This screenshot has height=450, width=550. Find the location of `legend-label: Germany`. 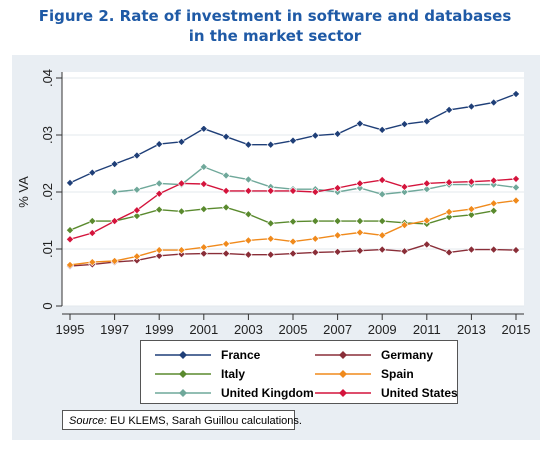

legend-label: Germany is located at coordinates (407, 355).